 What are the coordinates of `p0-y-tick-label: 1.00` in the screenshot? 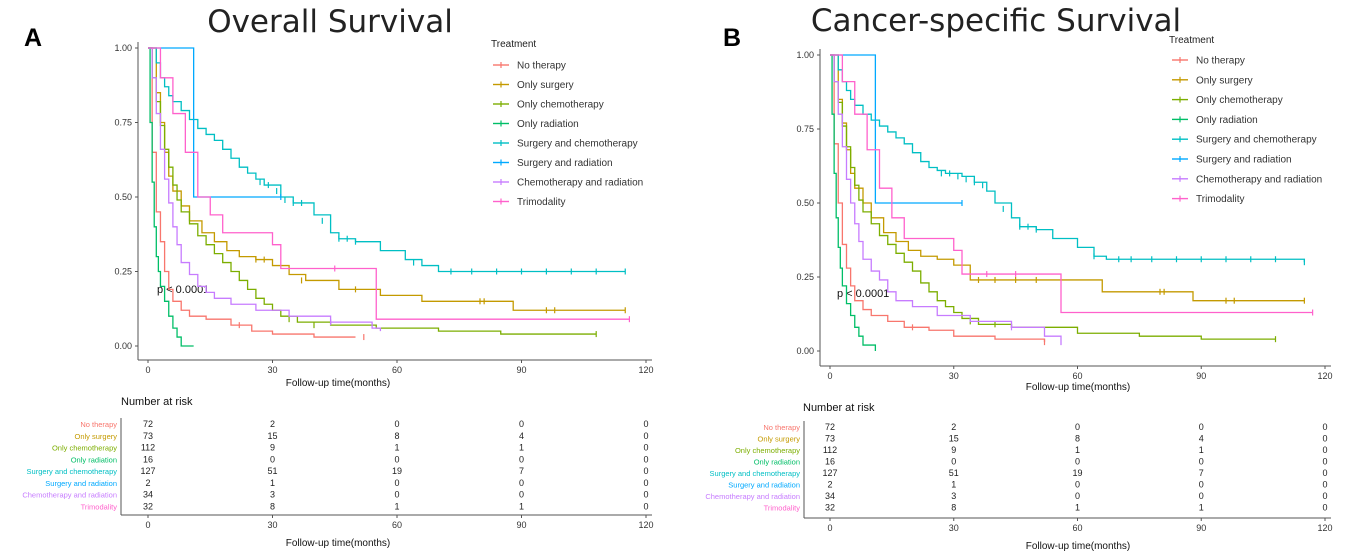 It's located at (123, 48).